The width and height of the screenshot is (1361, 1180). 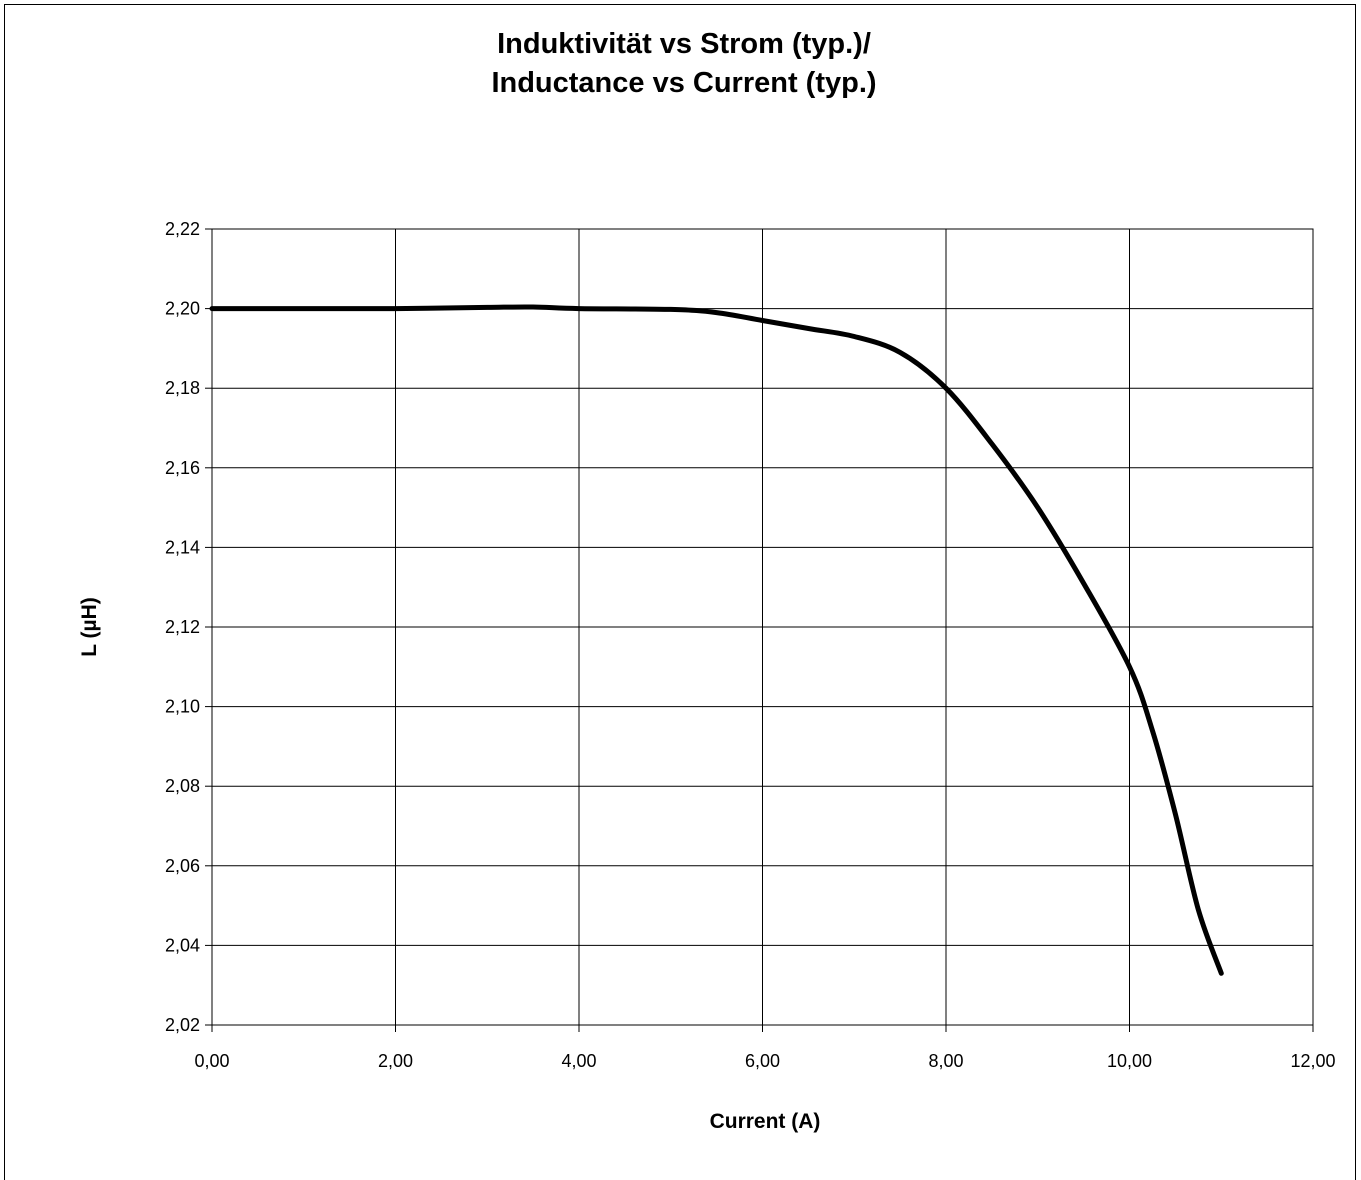 What do you see at coordinates (182, 229) in the screenshot?
I see `y-tick-label: 2,22` at bounding box center [182, 229].